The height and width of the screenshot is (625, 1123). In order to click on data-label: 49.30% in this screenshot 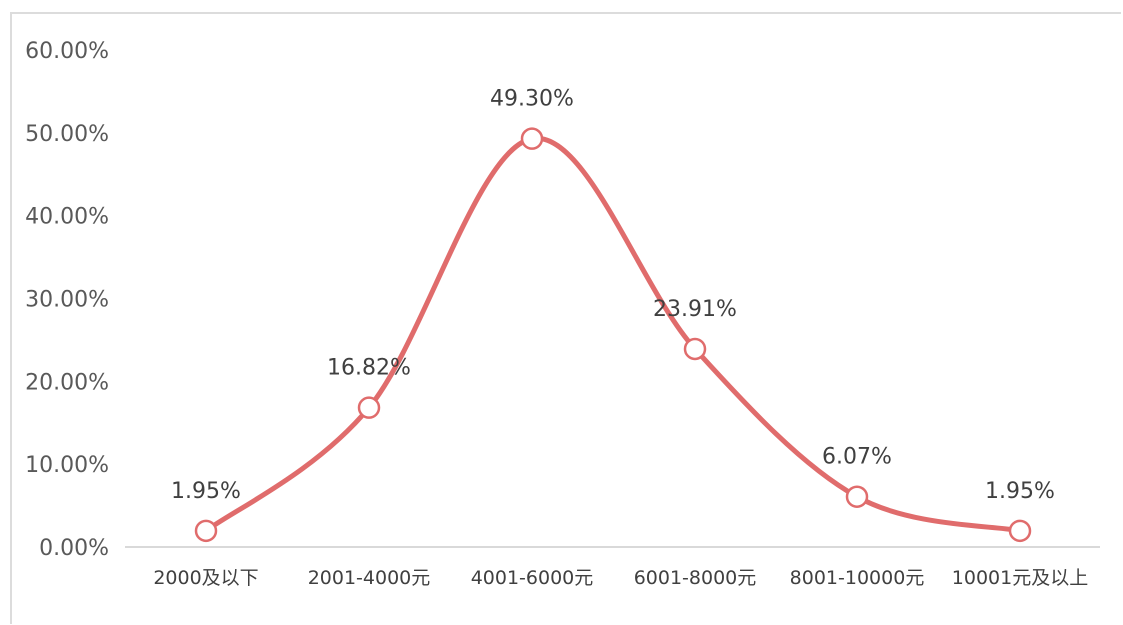, I will do `click(532, 99)`.